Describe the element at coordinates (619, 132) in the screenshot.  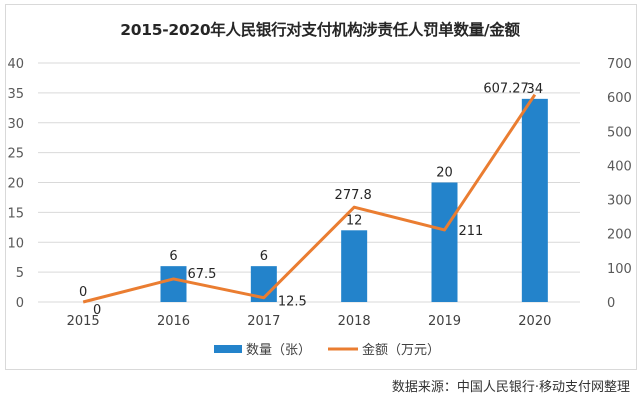
I see `right-axis-tick: 500` at that location.